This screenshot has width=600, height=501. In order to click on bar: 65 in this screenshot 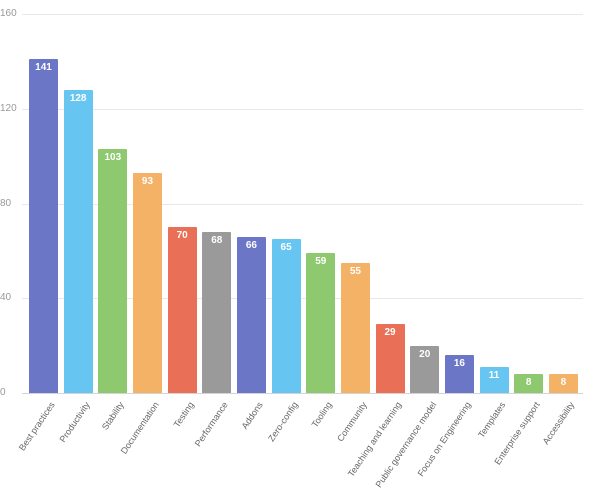, I will do `click(286, 316)`.